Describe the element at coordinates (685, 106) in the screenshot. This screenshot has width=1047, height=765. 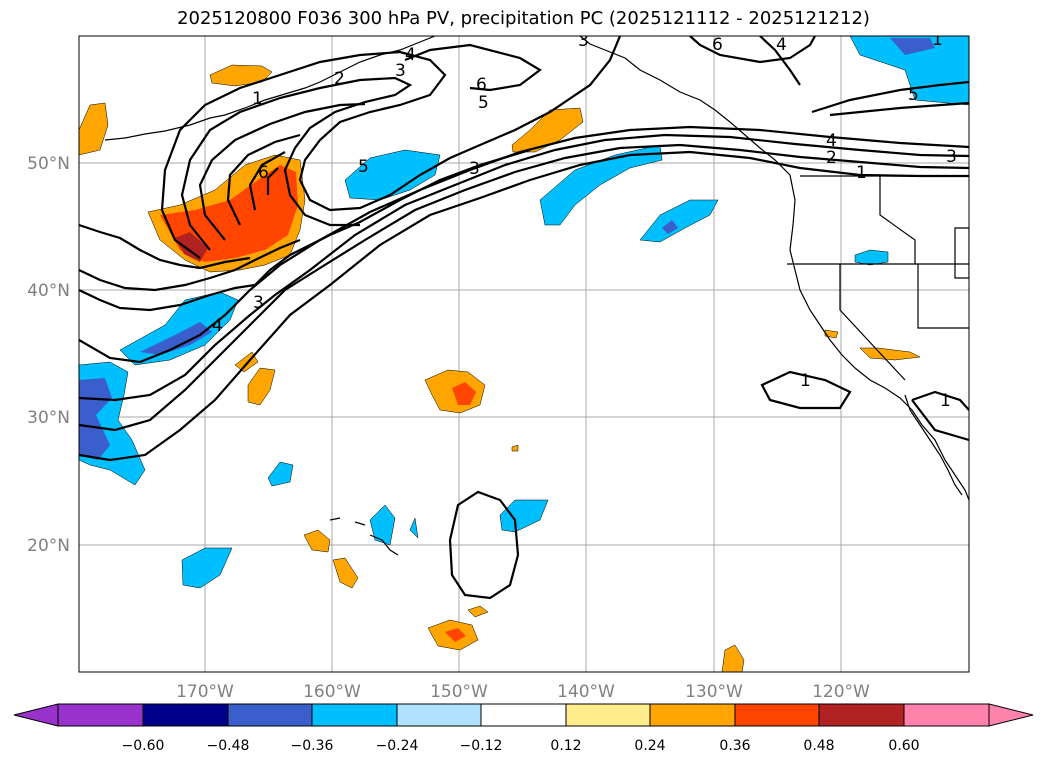
I see `alaska-coast` at that location.